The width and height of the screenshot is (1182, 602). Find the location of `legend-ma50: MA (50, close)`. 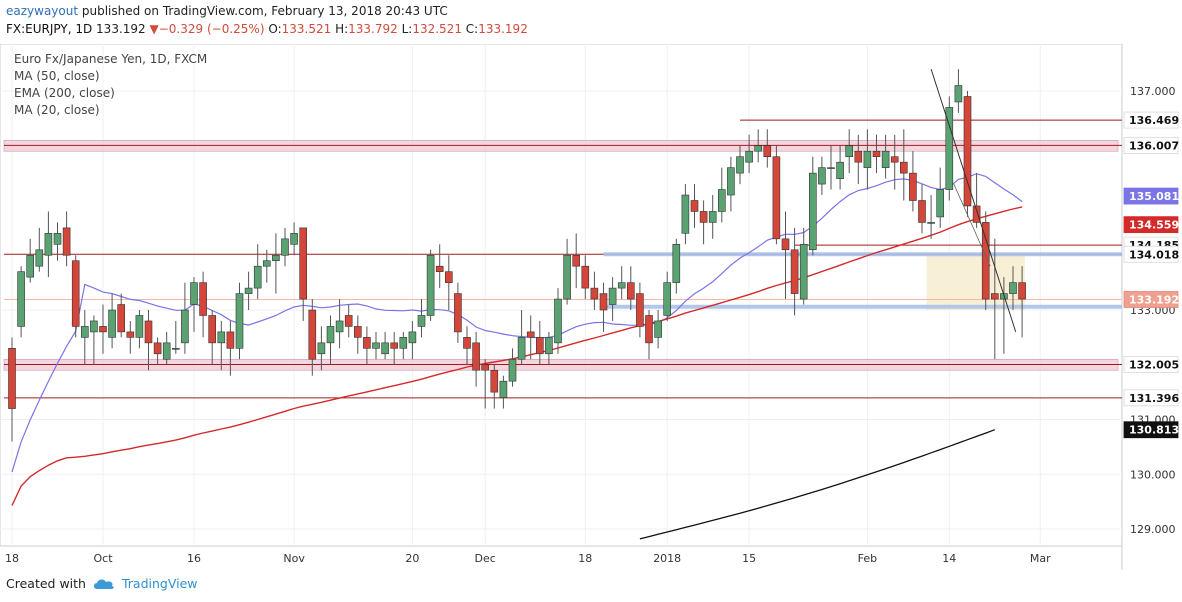

legend-ma50: MA (50, close) is located at coordinates (57, 76).